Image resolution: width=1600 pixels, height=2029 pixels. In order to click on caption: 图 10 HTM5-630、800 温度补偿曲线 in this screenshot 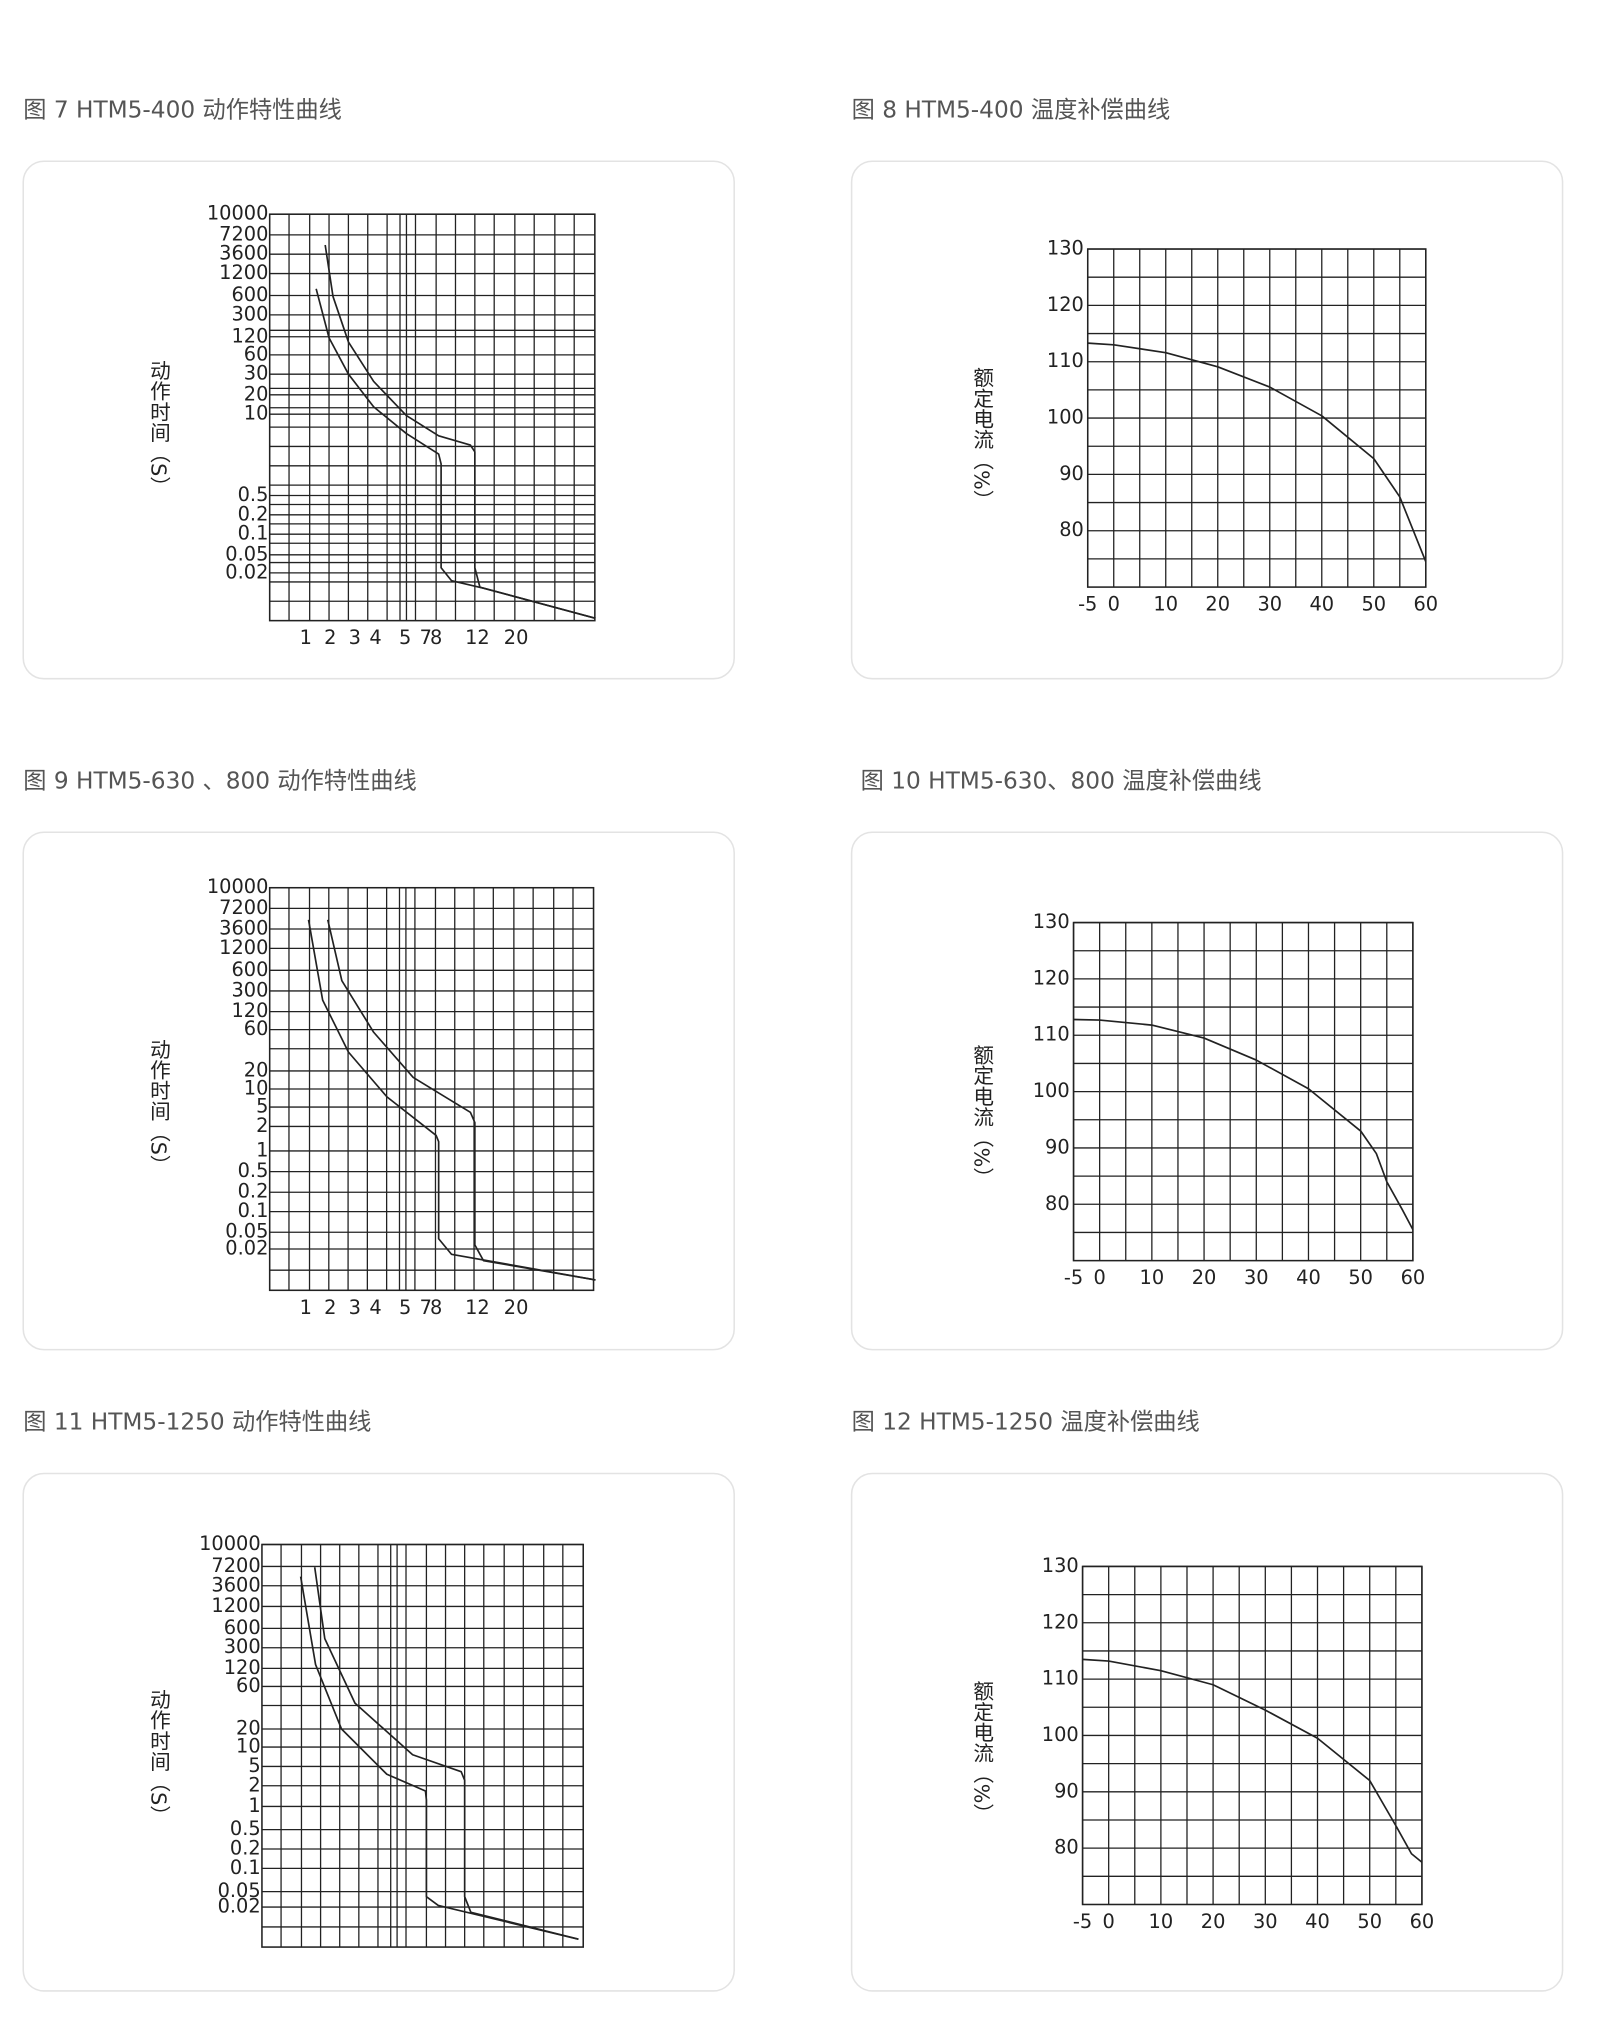, I will do `click(1061, 780)`.